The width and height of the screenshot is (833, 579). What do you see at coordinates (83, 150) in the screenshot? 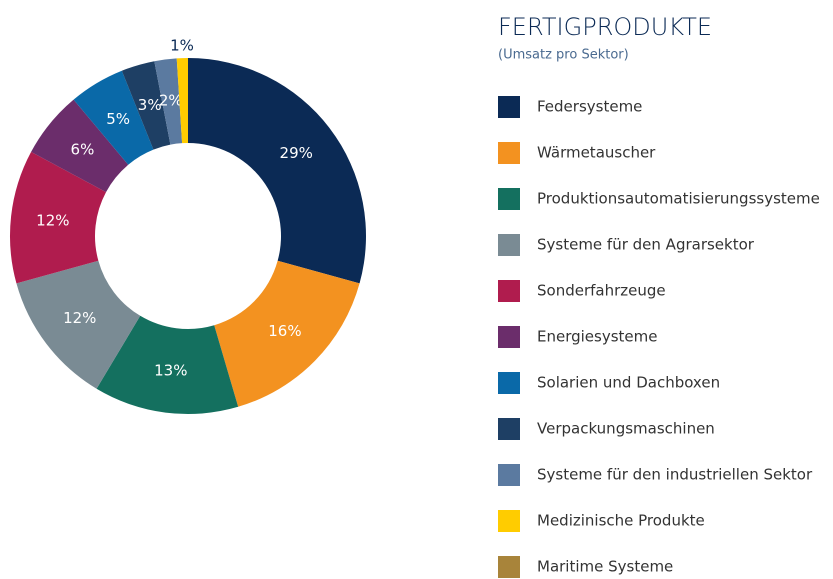
I see `slice-label: 6%` at bounding box center [83, 150].